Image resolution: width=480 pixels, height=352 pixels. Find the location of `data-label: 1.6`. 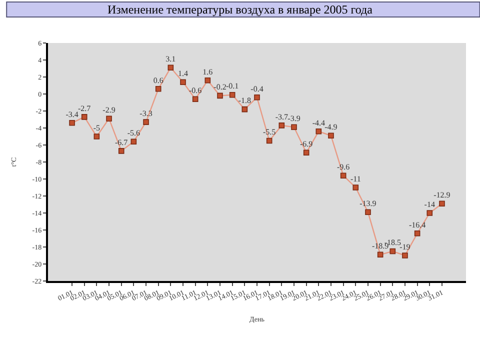

data-label: 1.6 is located at coordinates (207, 71).